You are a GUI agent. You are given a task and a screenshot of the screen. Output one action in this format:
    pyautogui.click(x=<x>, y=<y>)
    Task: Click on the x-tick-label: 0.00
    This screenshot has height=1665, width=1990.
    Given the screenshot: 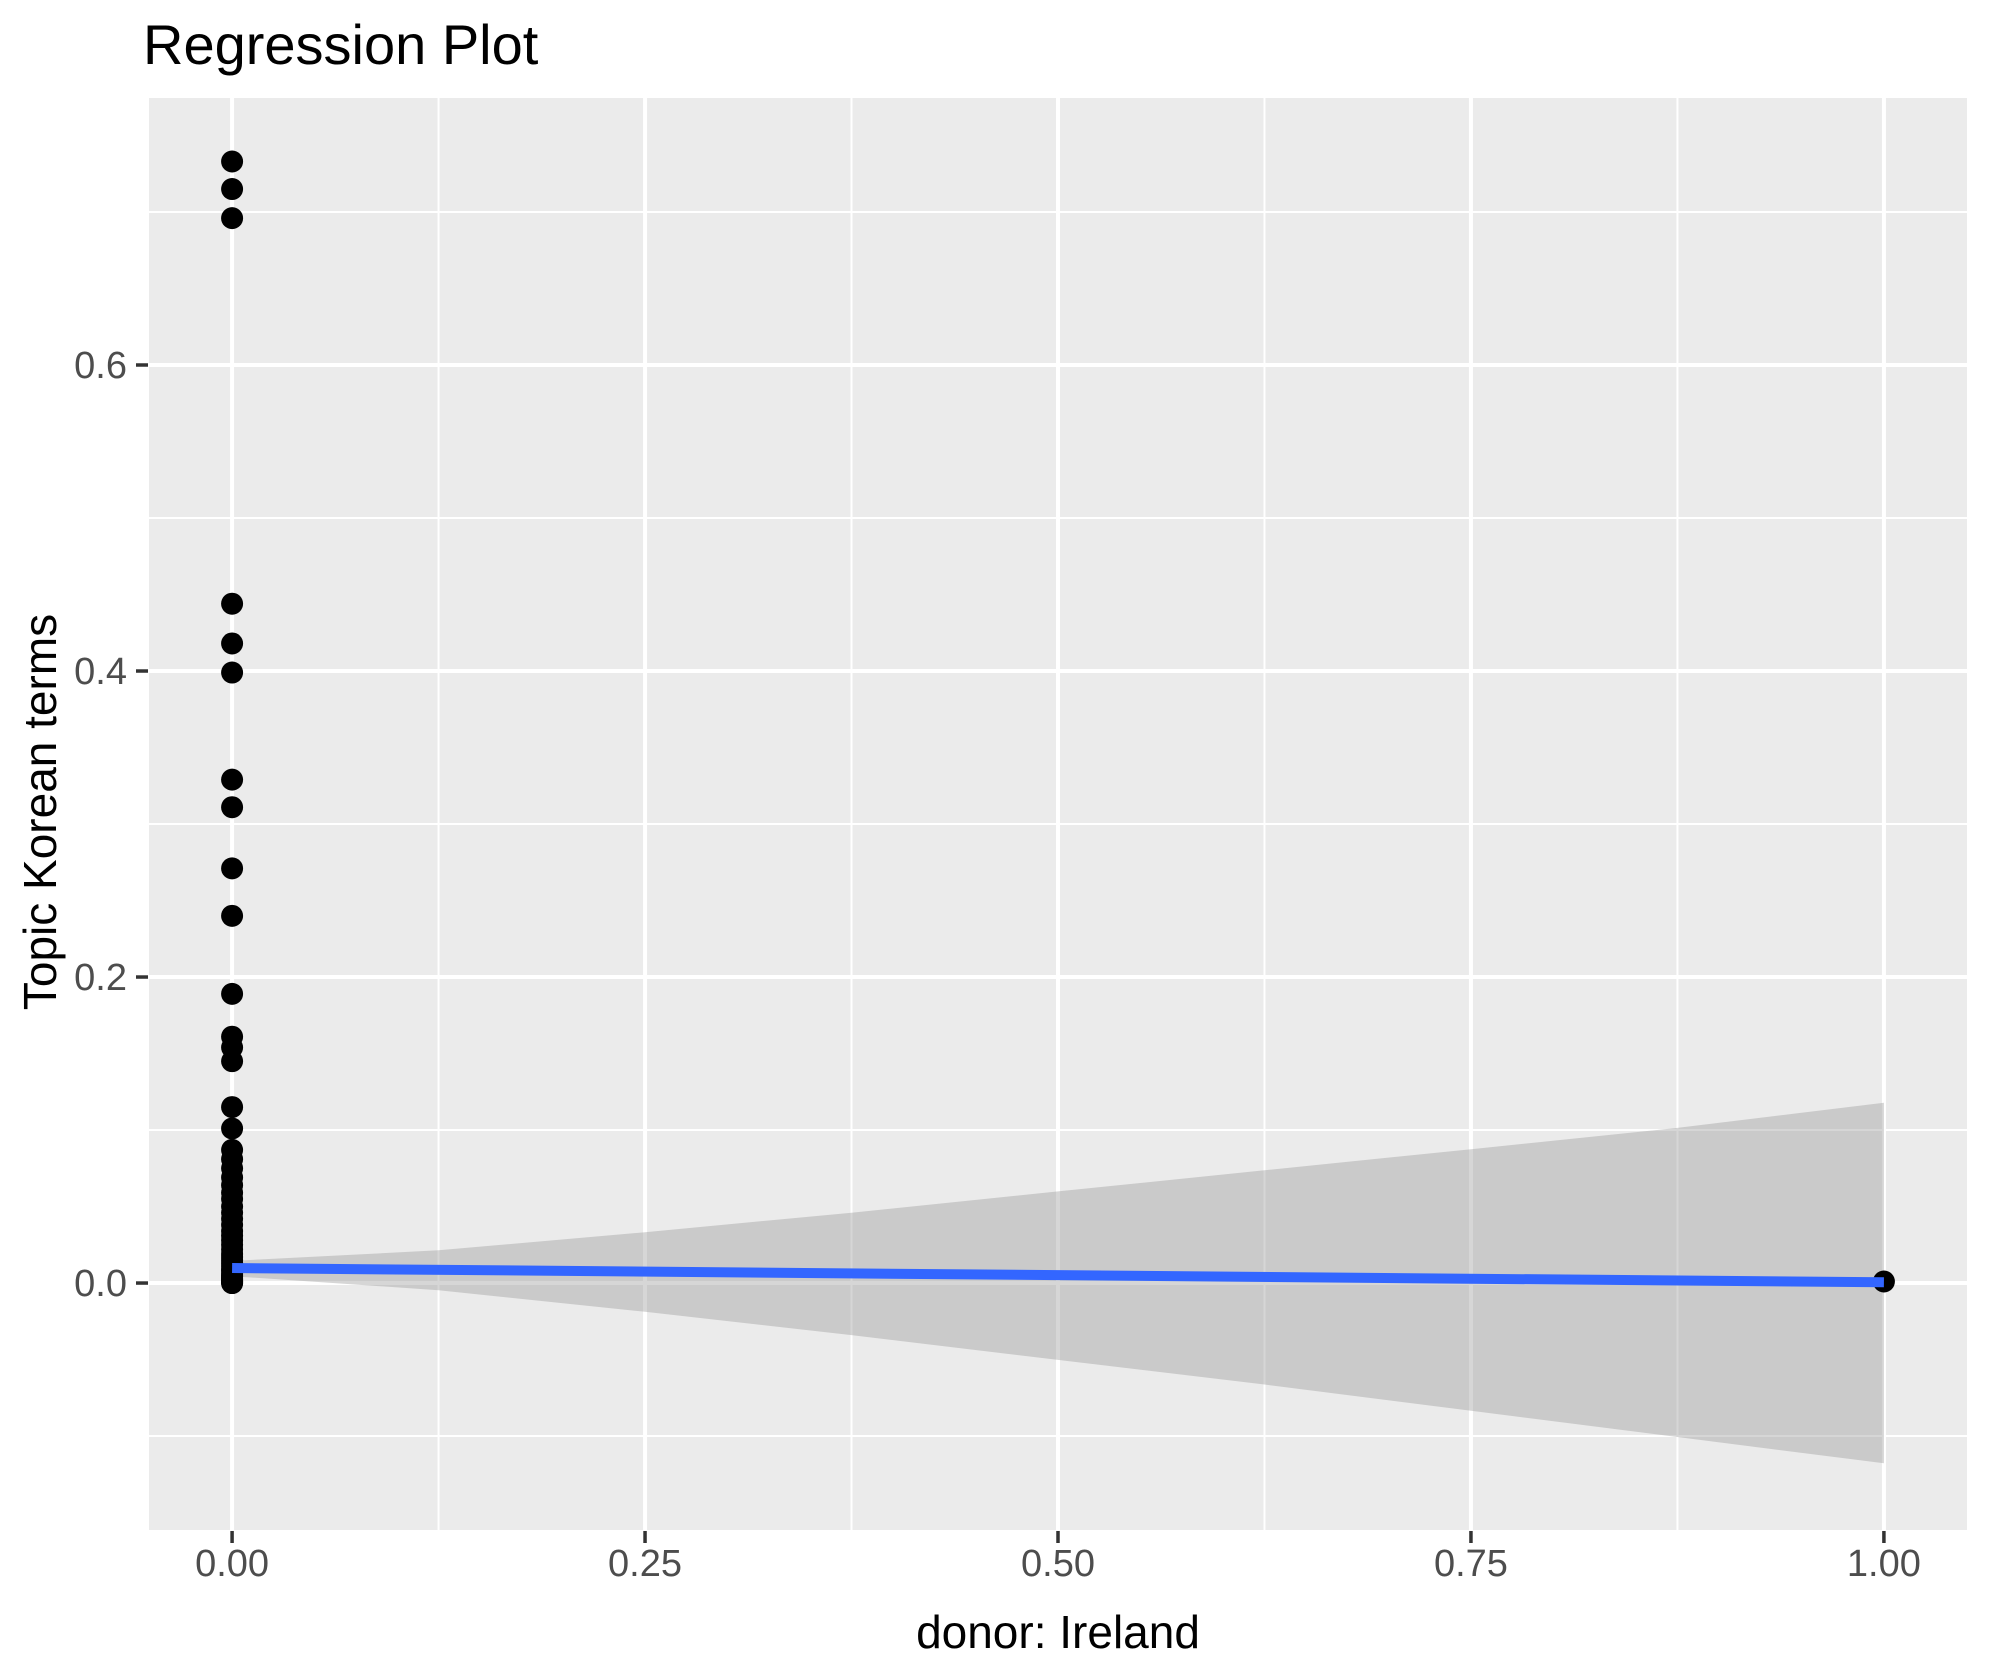 What is the action you would take?
    pyautogui.click(x=232, y=1564)
    